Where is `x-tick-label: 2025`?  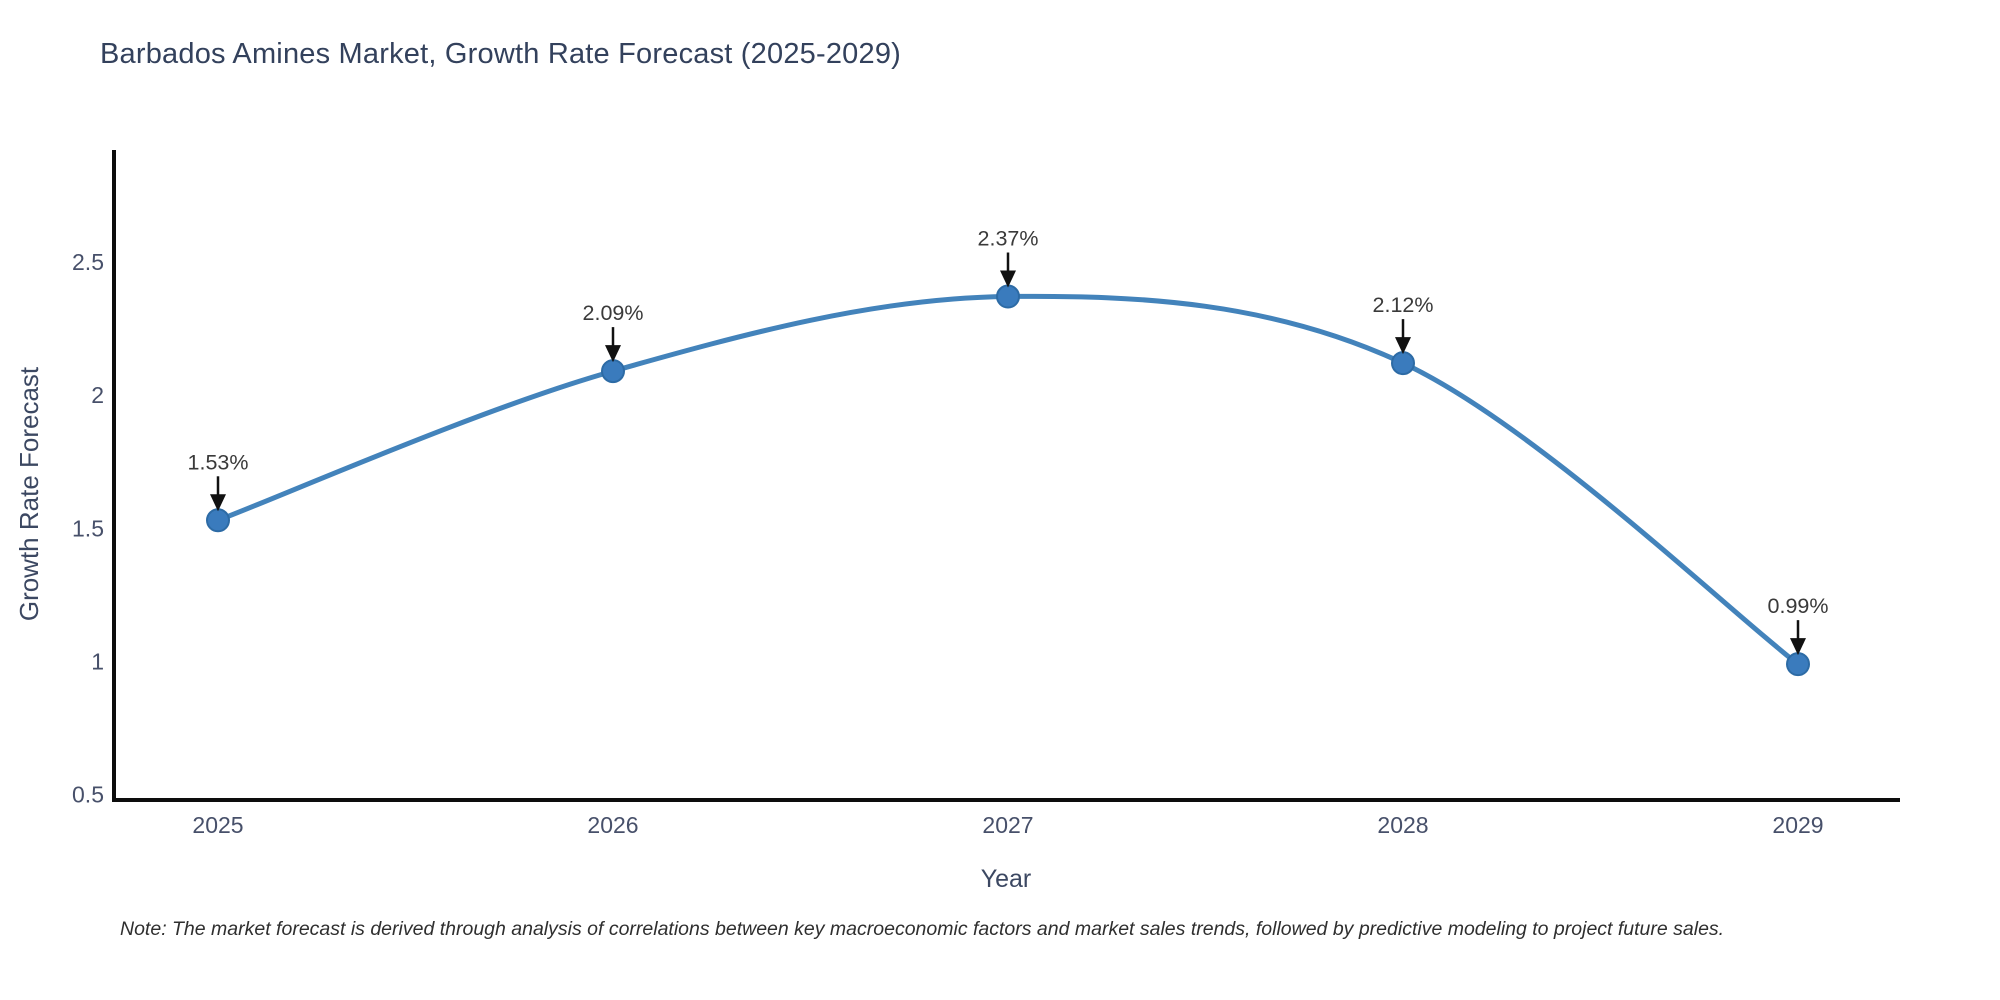
x-tick-label: 2025 is located at coordinates (217, 825).